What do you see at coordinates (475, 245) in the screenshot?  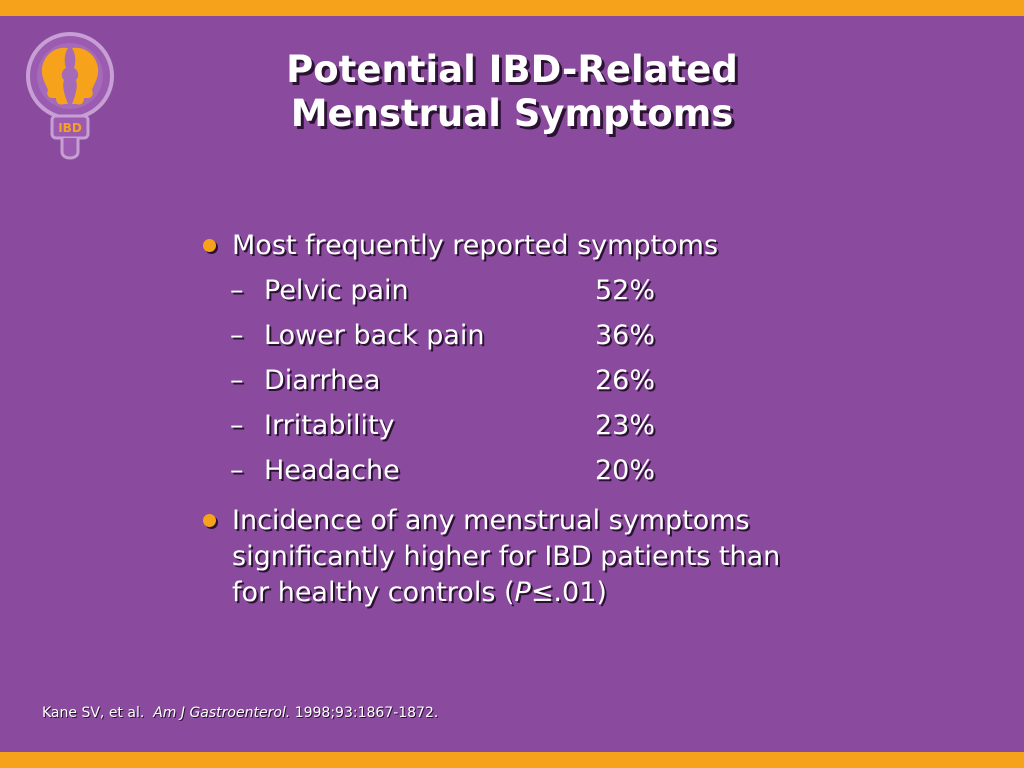 I see `bullet-text: Most frequently reported symptoms` at bounding box center [475, 245].